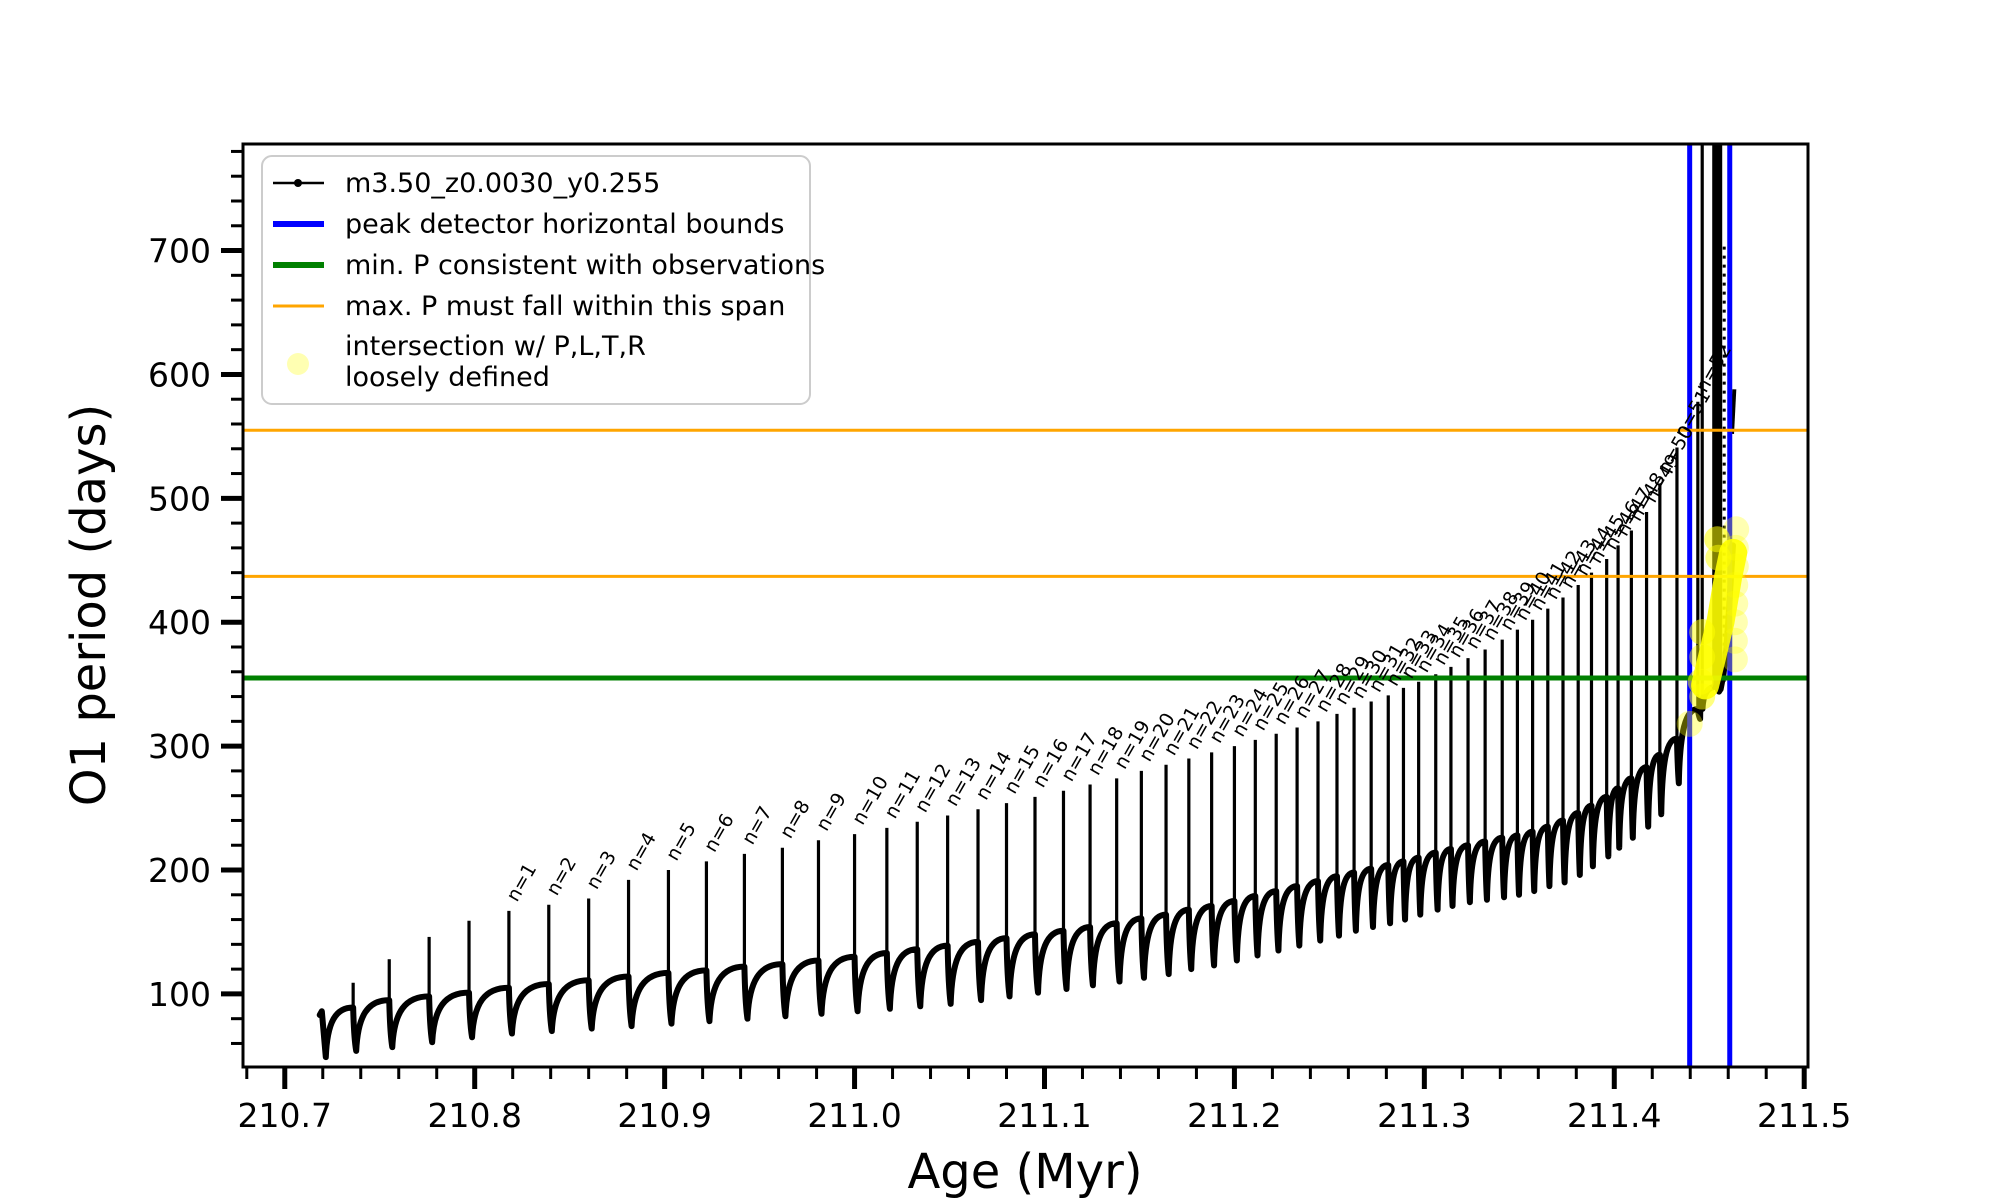 Image resolution: width=2000 pixels, height=1200 pixels. Describe the element at coordinates (664, 1115) in the screenshot. I see `x-tick-label: 210.9` at that location.